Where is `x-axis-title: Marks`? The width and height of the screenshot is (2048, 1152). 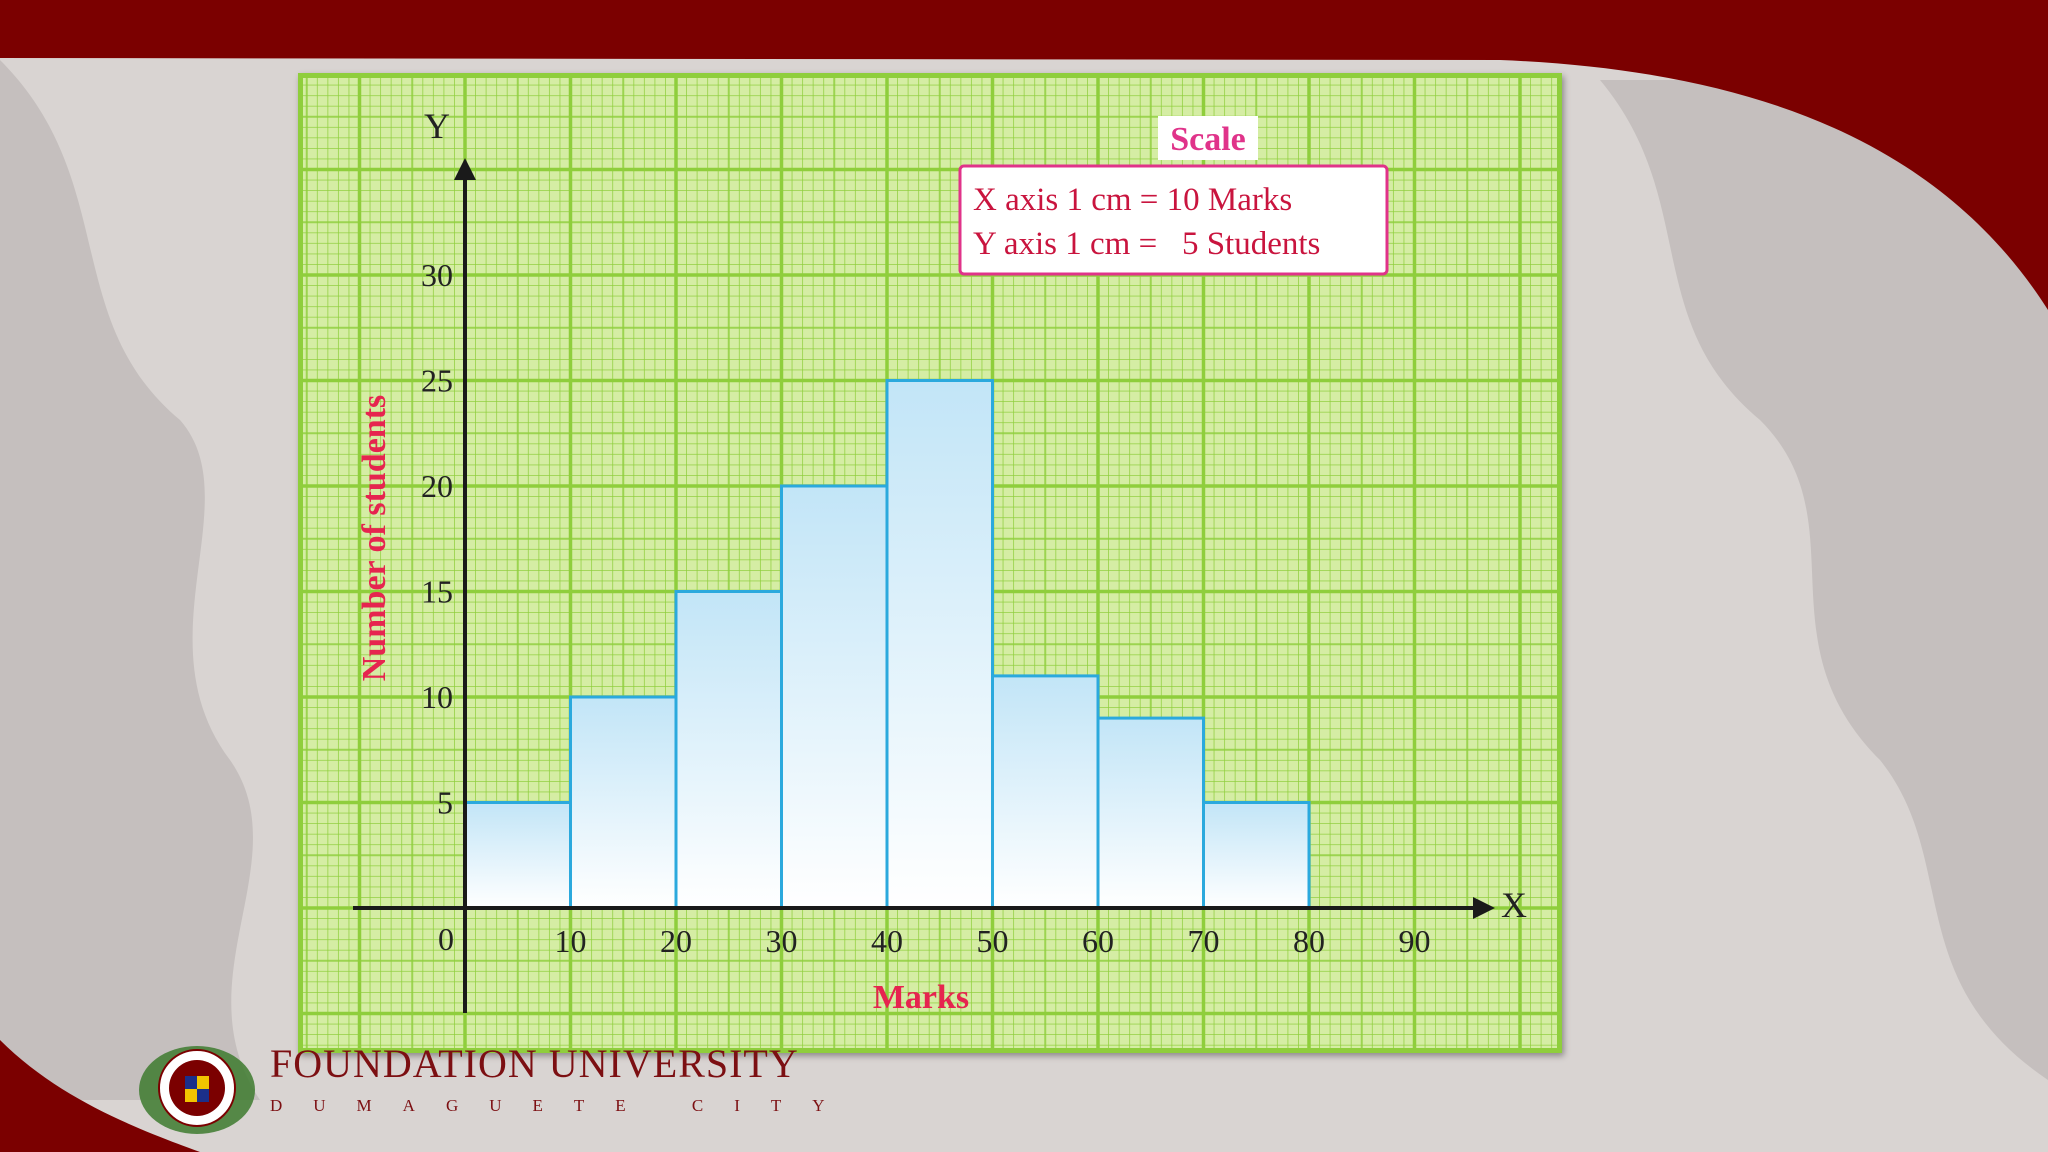 x-axis-title: Marks is located at coordinates (921, 997).